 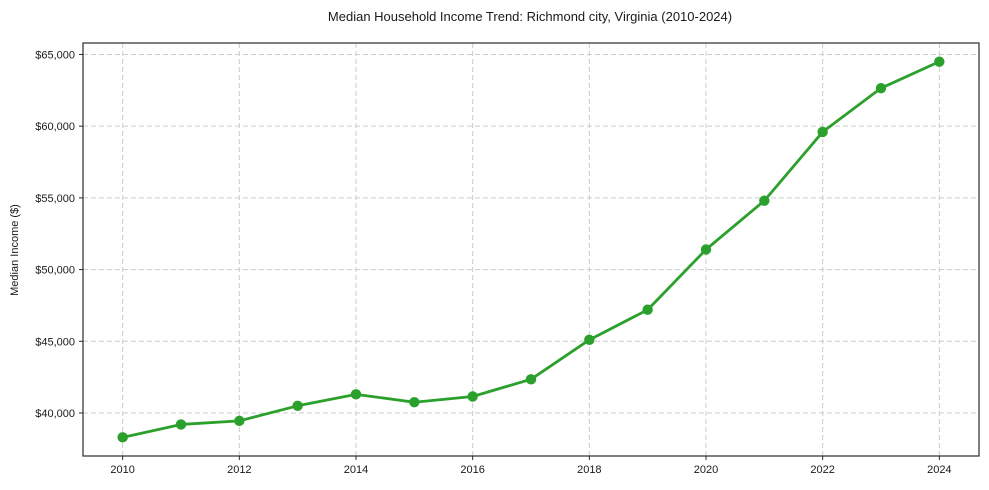 What do you see at coordinates (531, 379) in the screenshot?
I see `data-point-2017` at bounding box center [531, 379].